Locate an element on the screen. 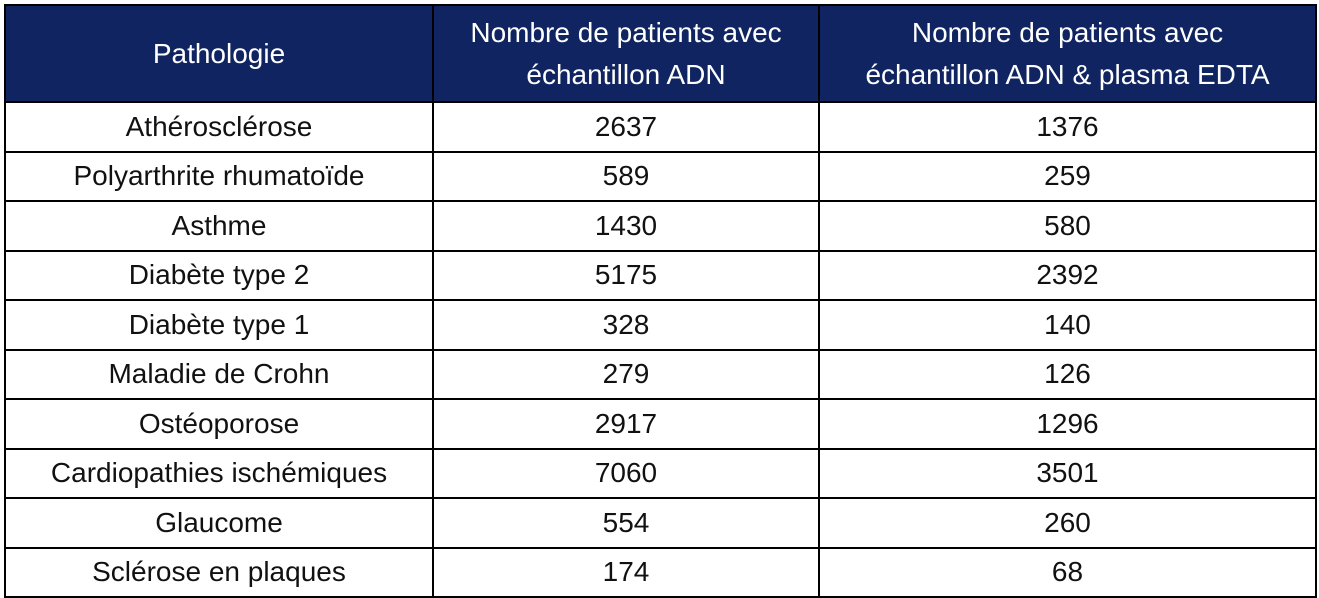 The width and height of the screenshot is (1319, 598). table-row: Polyarthrite rhumatoïde 589 259 is located at coordinates (660, 176).